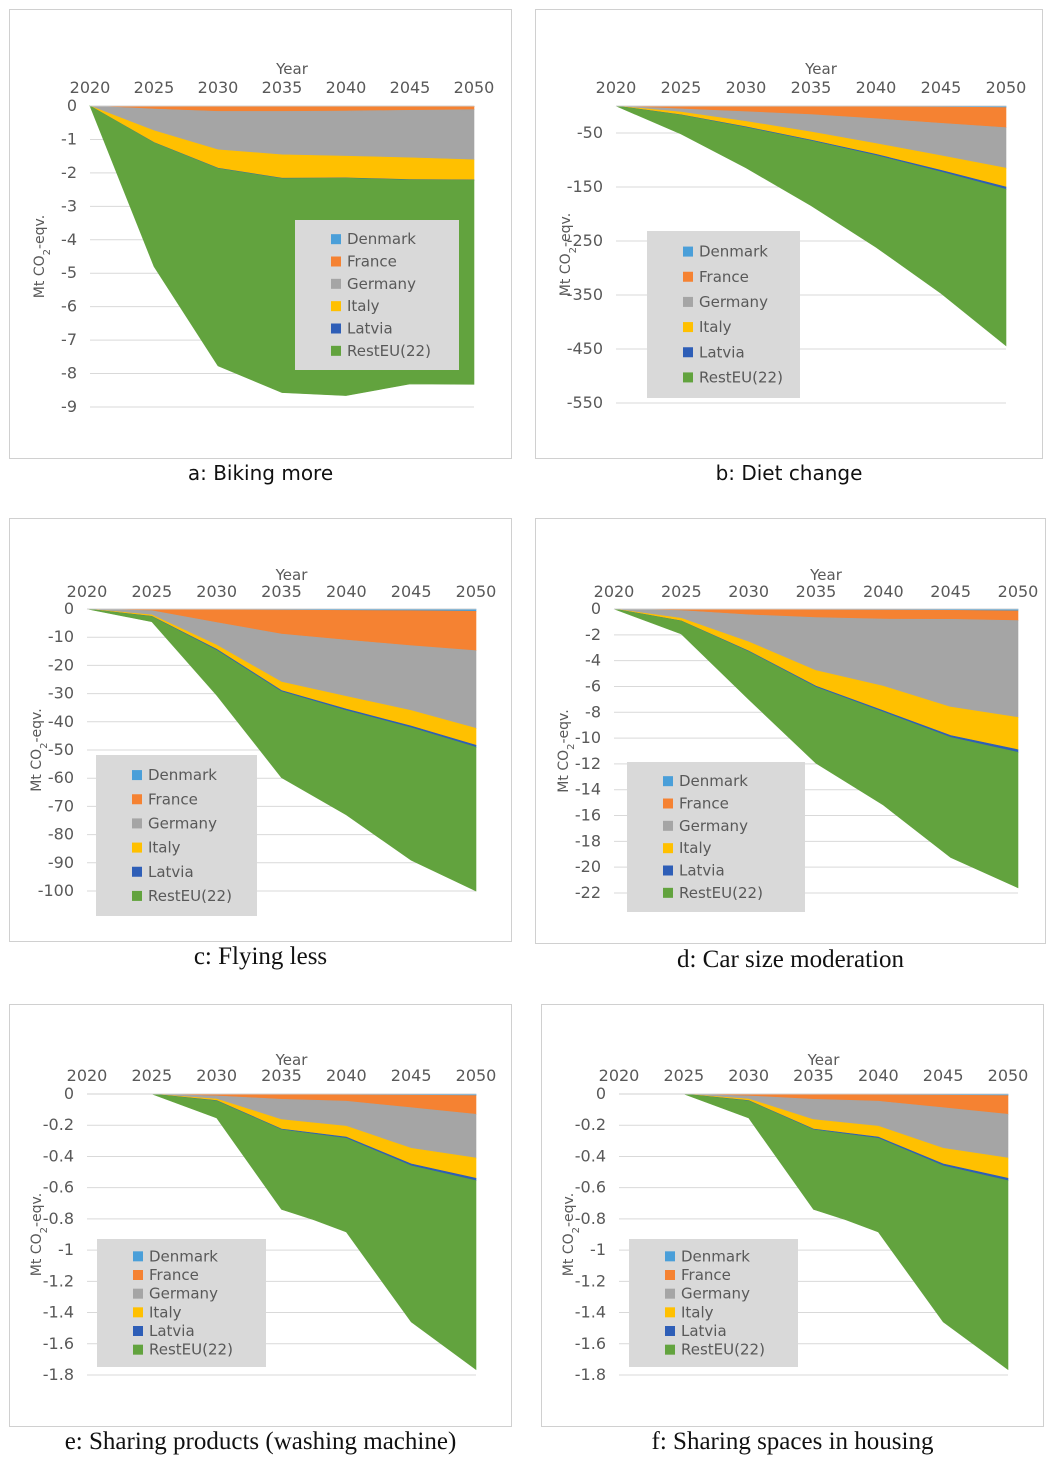  I want to click on caption-e: e: Sharing products (washing machine), so click(260, 1441).